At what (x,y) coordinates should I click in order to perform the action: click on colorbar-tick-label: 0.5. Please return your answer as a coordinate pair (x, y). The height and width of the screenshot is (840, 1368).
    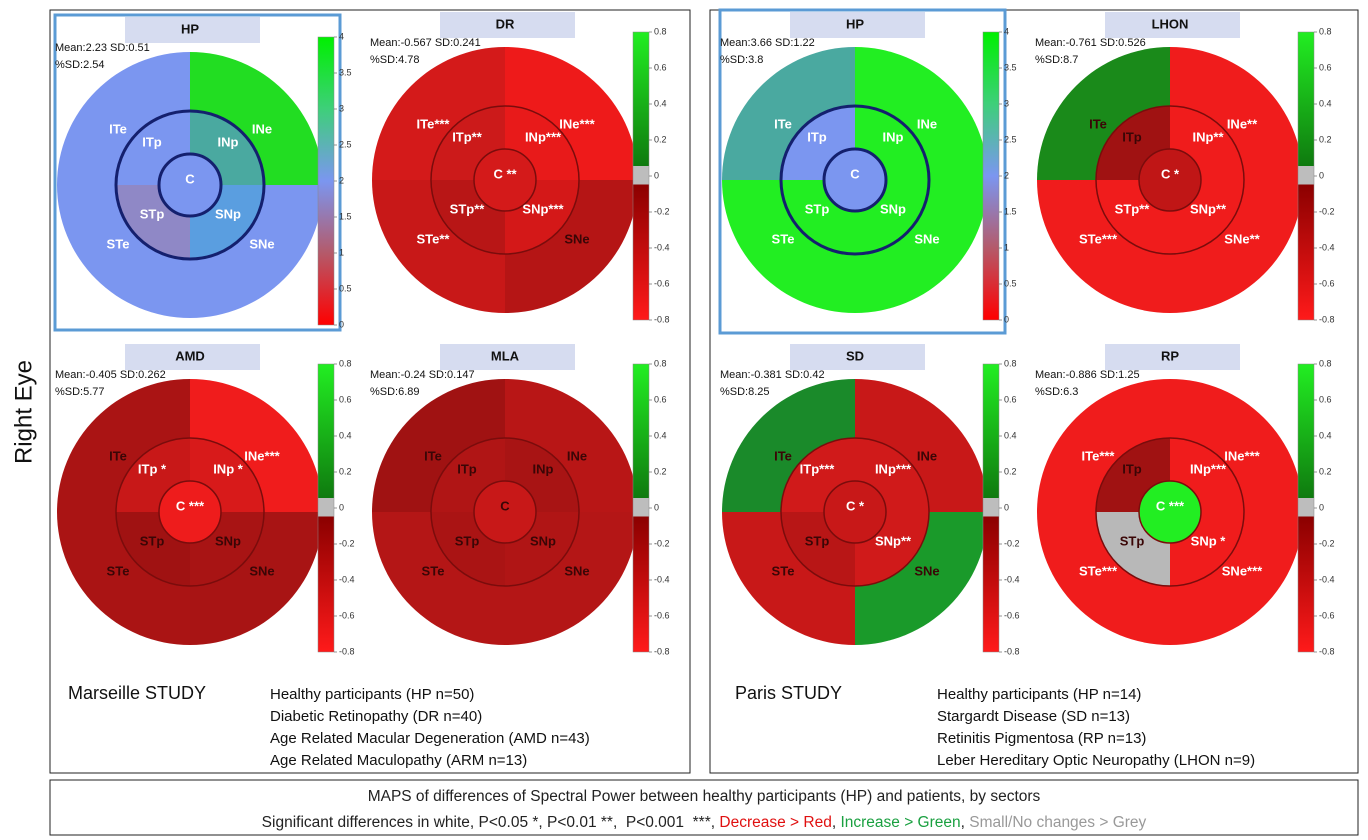
    Looking at the image, I should click on (1010, 283).